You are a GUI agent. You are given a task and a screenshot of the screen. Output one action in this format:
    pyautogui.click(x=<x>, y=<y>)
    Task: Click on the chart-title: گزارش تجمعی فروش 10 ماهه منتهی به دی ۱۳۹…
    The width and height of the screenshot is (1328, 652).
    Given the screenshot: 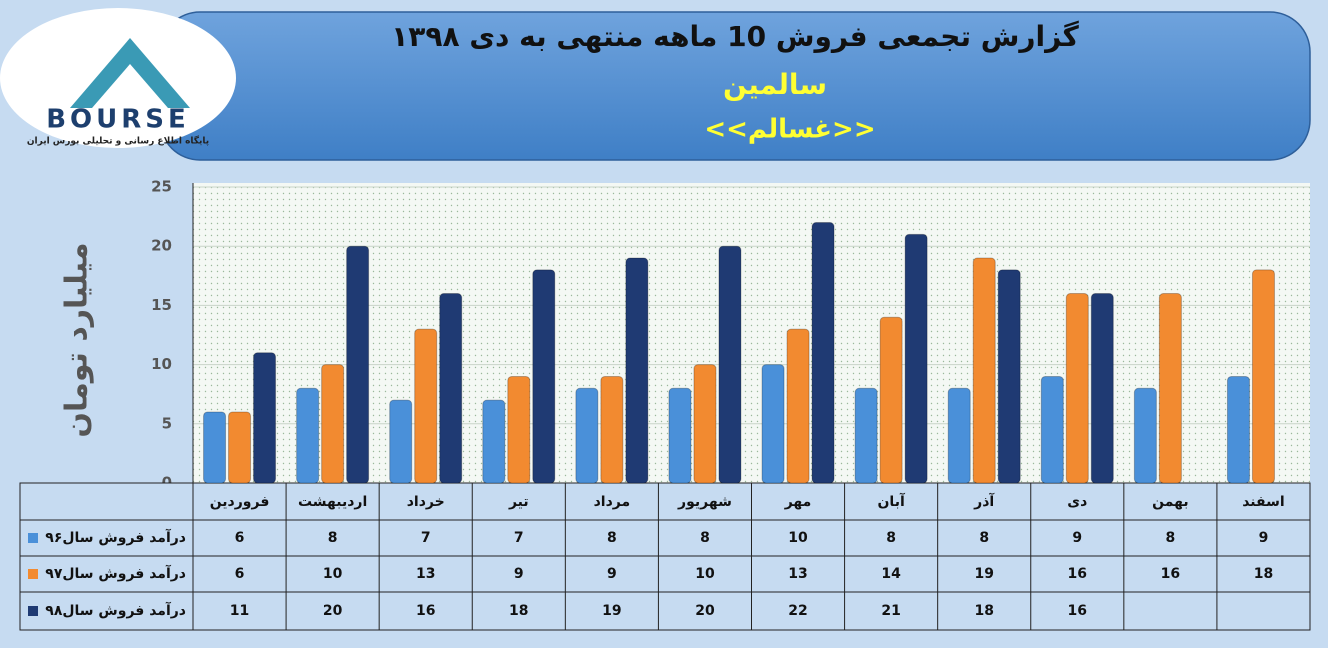 What is the action you would take?
    pyautogui.click(x=735, y=36)
    